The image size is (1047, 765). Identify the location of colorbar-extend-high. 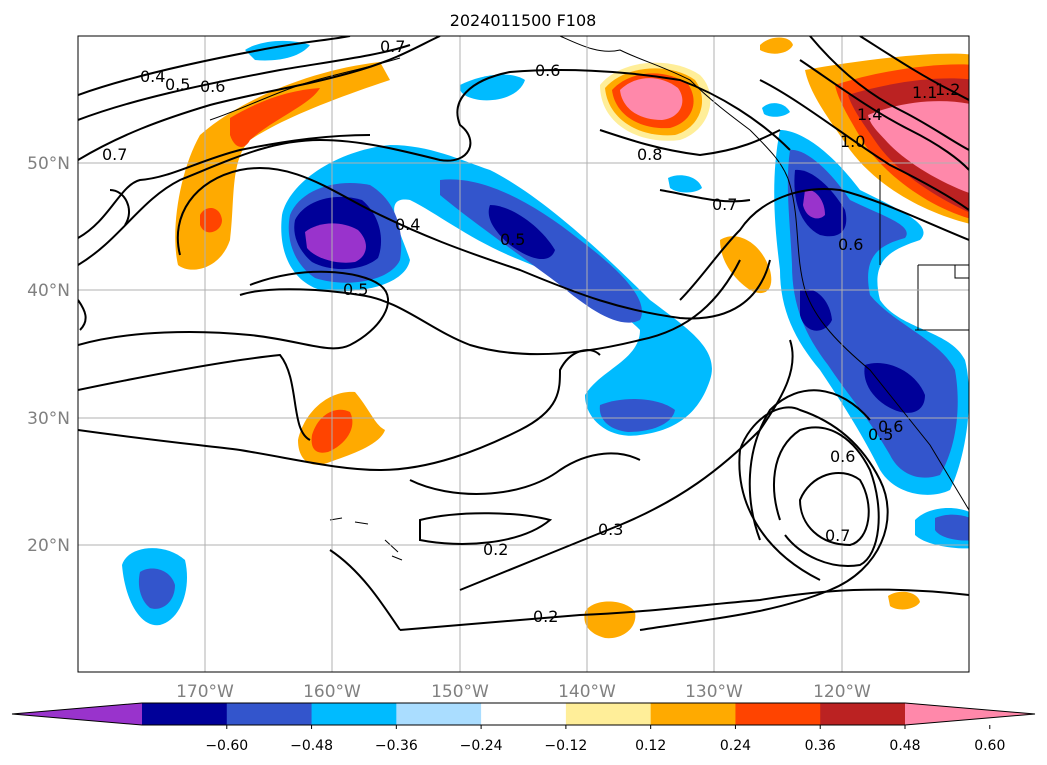
(970, 714).